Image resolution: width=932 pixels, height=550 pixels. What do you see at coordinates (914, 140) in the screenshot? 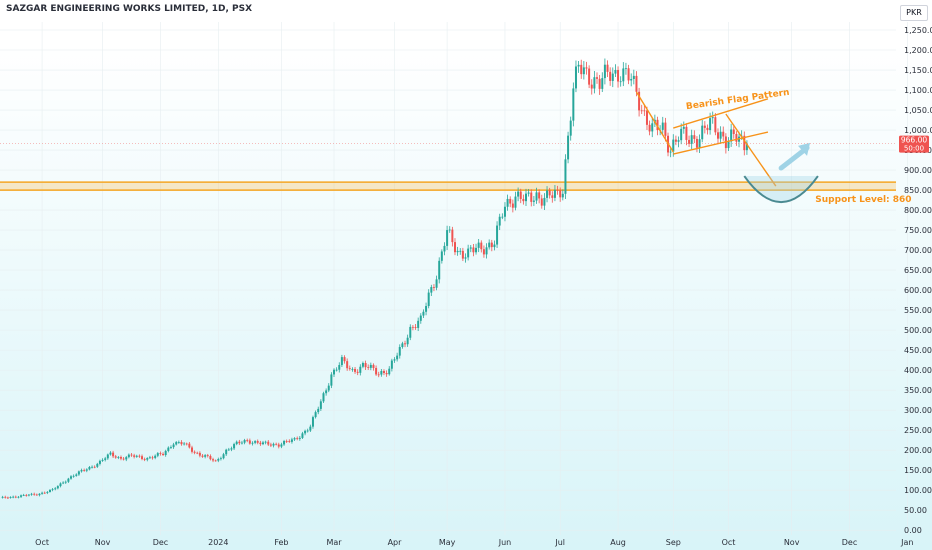
I see `price-tag-value: 966.00` at bounding box center [914, 140].